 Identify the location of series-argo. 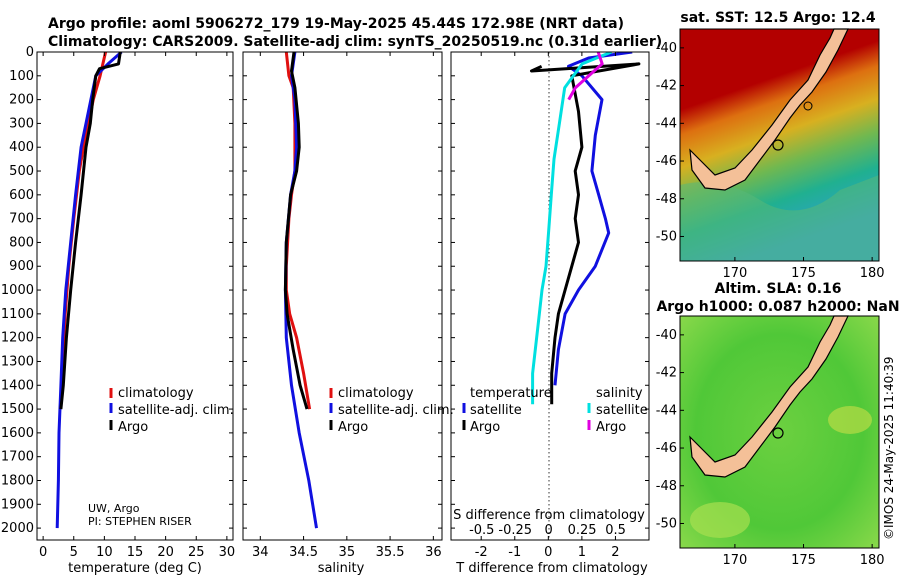
(90, 231).